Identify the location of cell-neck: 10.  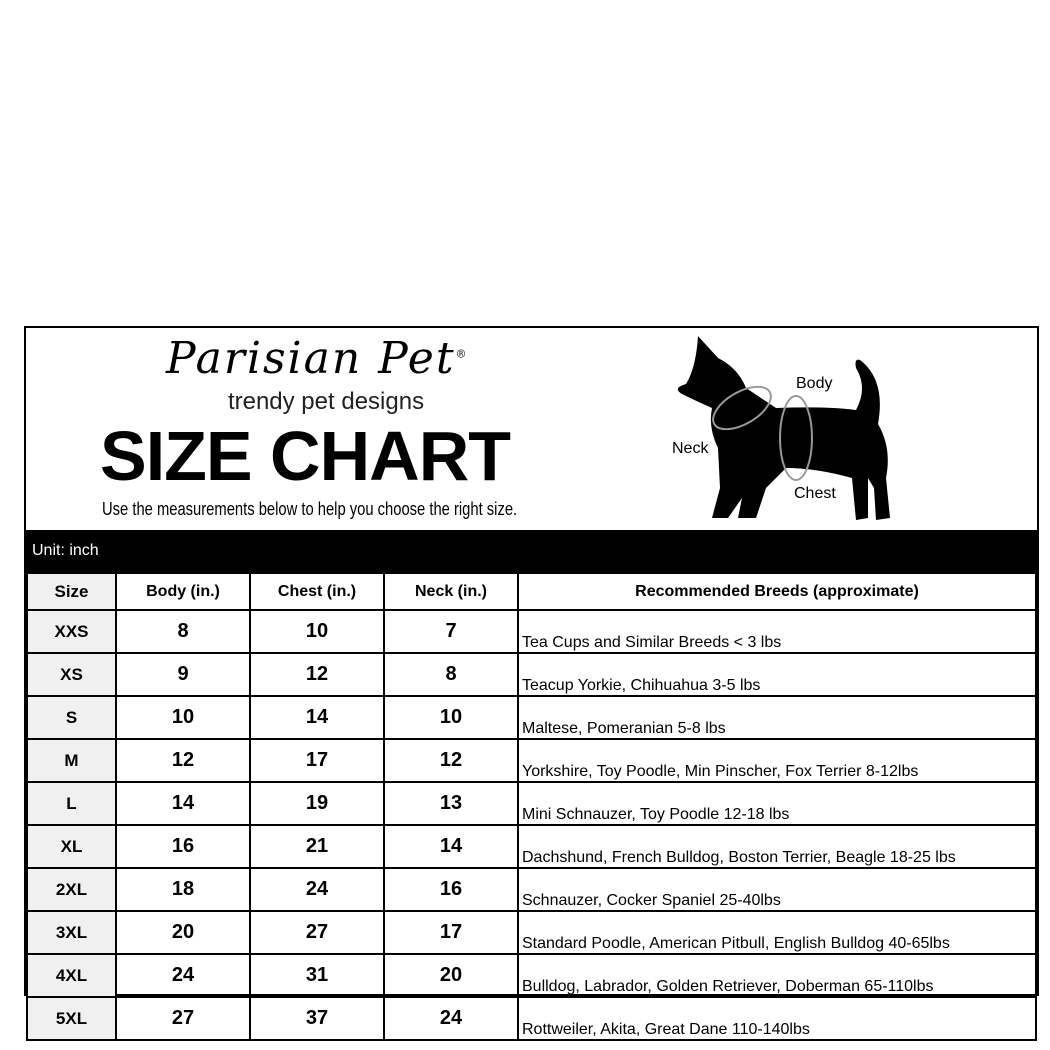
(451, 717).